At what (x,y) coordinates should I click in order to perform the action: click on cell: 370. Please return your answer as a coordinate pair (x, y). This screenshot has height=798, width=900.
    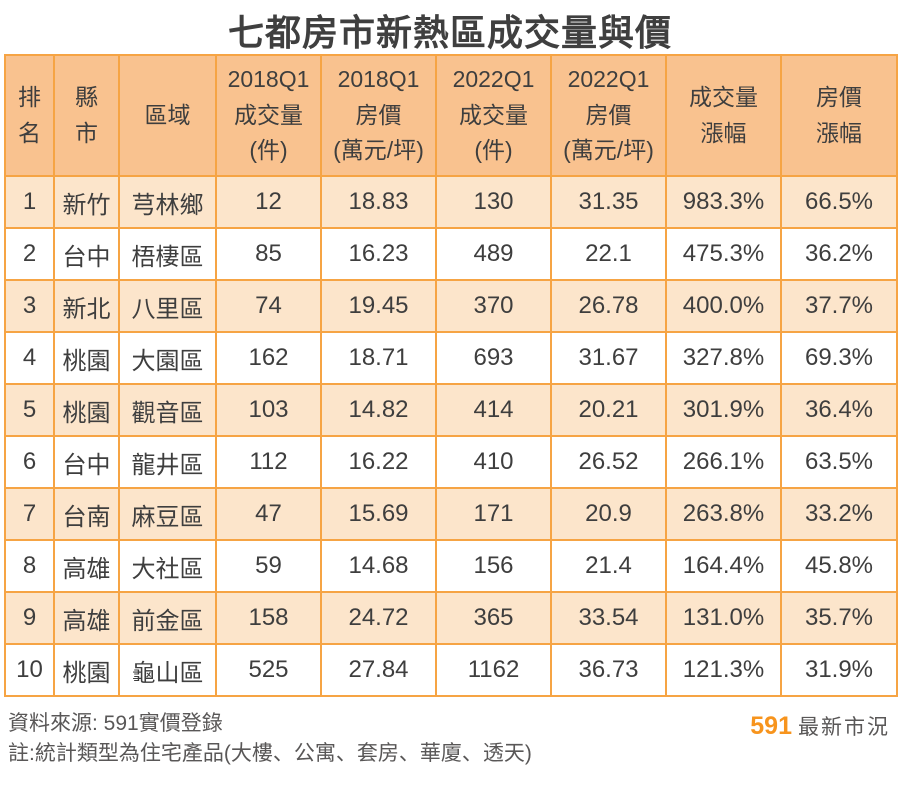
    Looking at the image, I should click on (493, 306).